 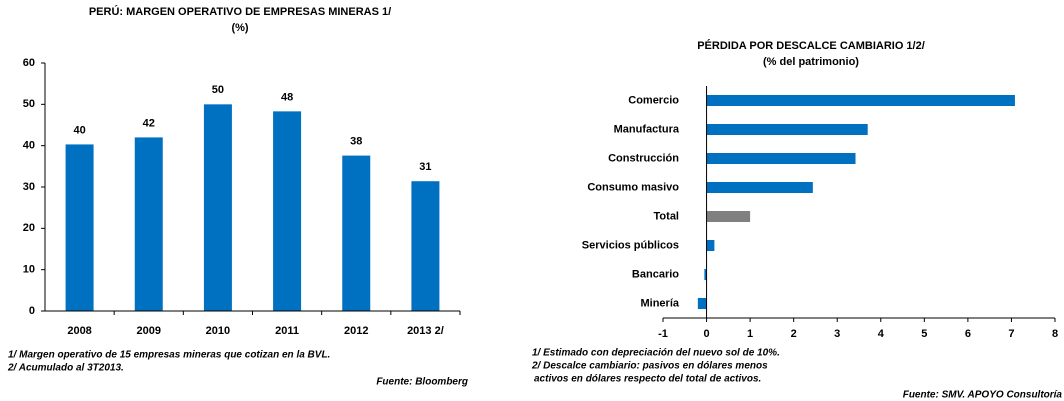 What do you see at coordinates (881, 334) in the screenshot?
I see `x-tick-label: 4` at bounding box center [881, 334].